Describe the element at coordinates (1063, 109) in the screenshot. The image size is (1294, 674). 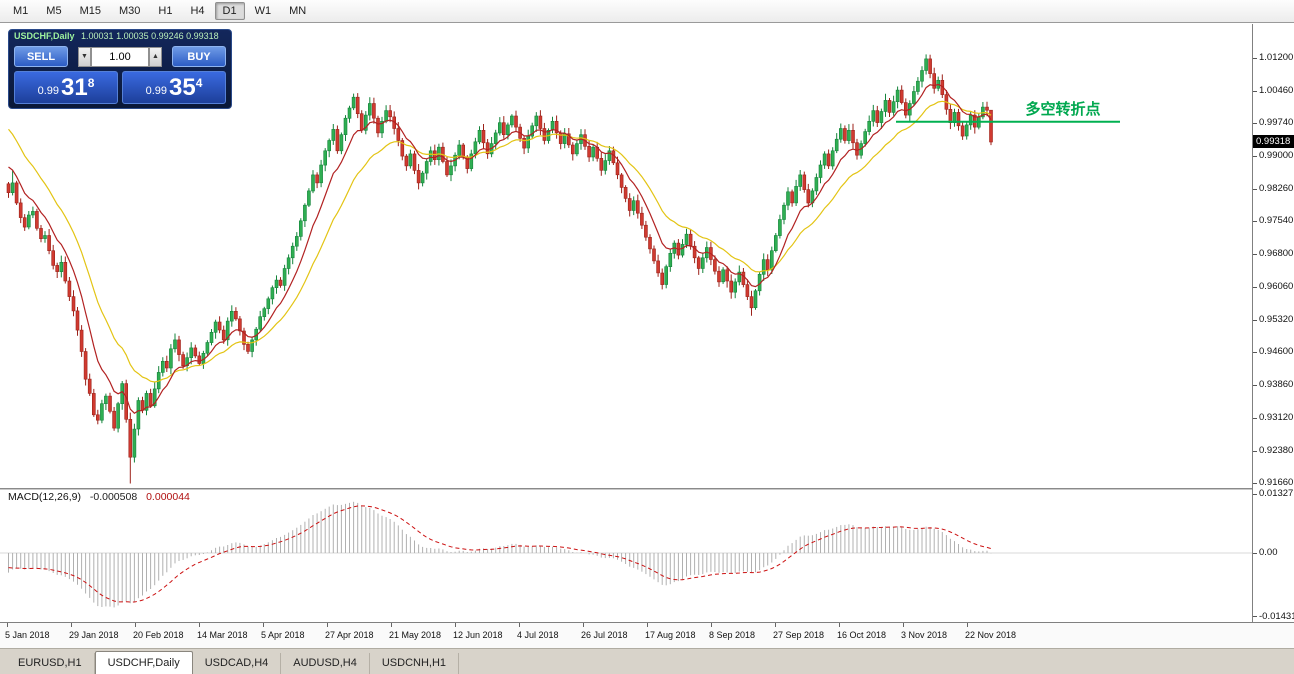
I see `annotation-text: 多空转折点` at that location.